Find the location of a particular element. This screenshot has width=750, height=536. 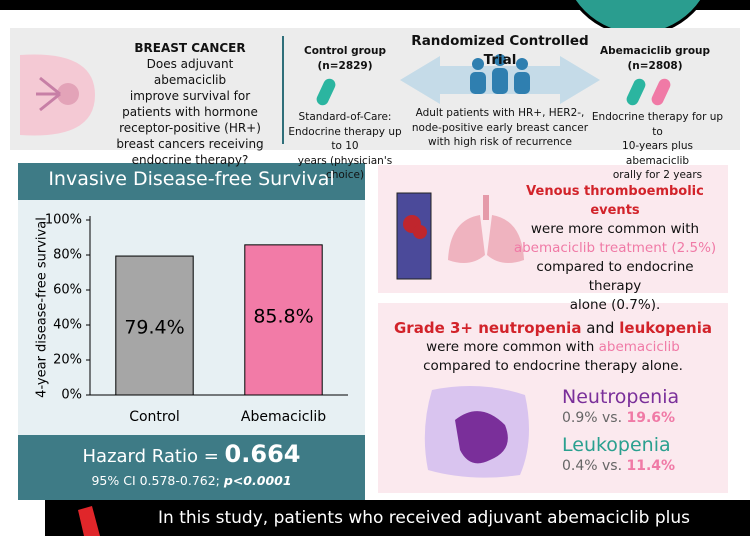

hazard-value: 0.664 is located at coordinates (262, 454).